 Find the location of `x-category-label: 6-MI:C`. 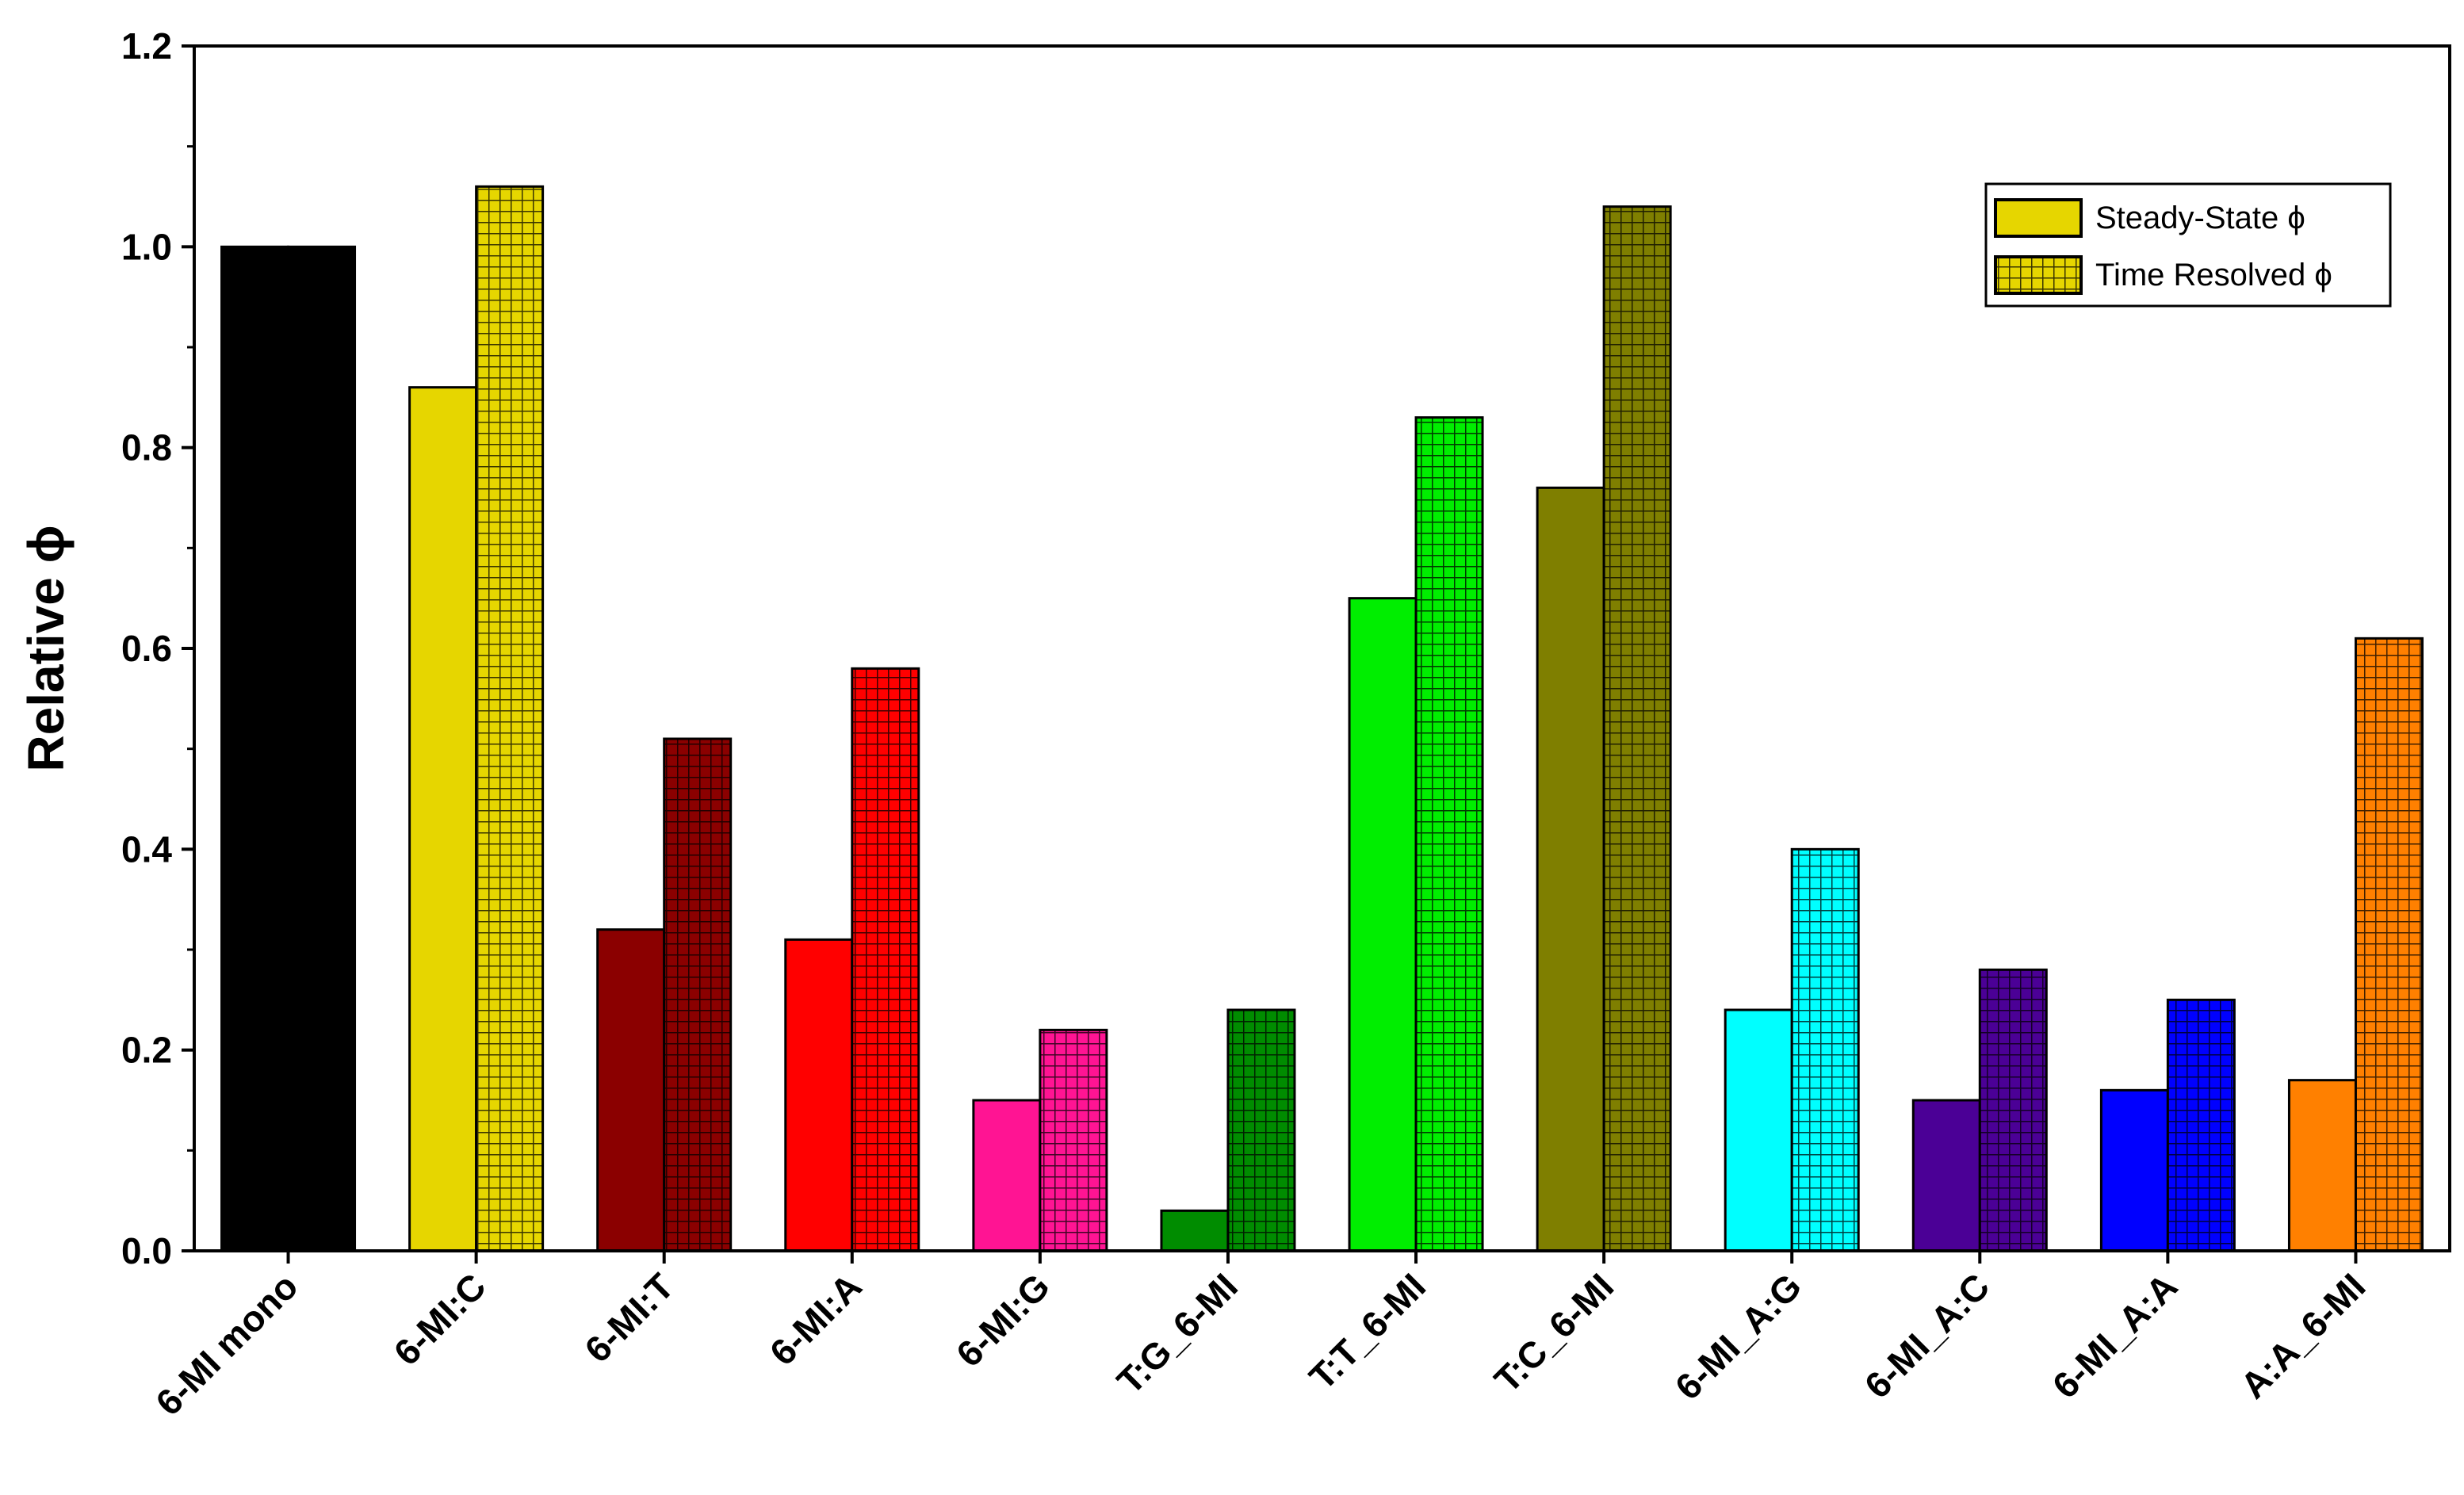

x-category-label: 6-MI:C is located at coordinates (440, 1319).